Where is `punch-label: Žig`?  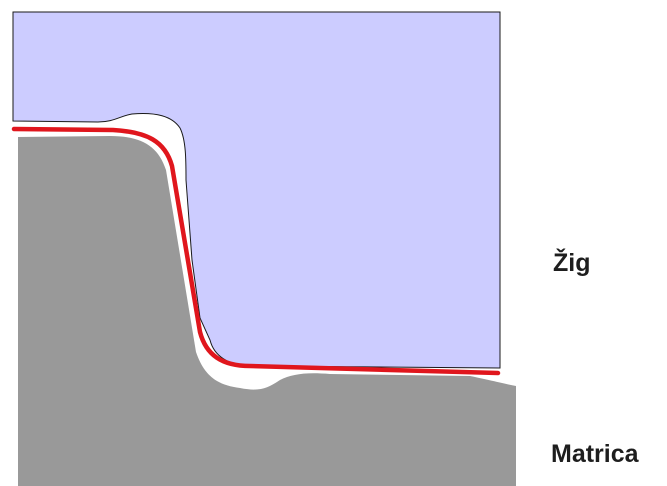
punch-label: Žig is located at coordinates (572, 263).